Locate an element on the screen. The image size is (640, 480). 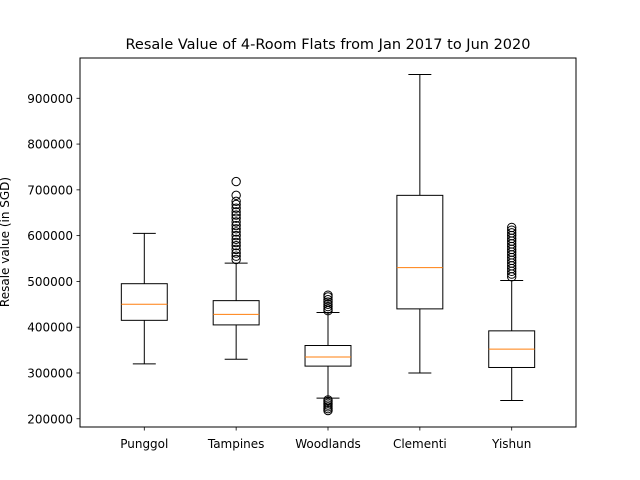
x-tick-label: Clementi is located at coordinates (420, 444).